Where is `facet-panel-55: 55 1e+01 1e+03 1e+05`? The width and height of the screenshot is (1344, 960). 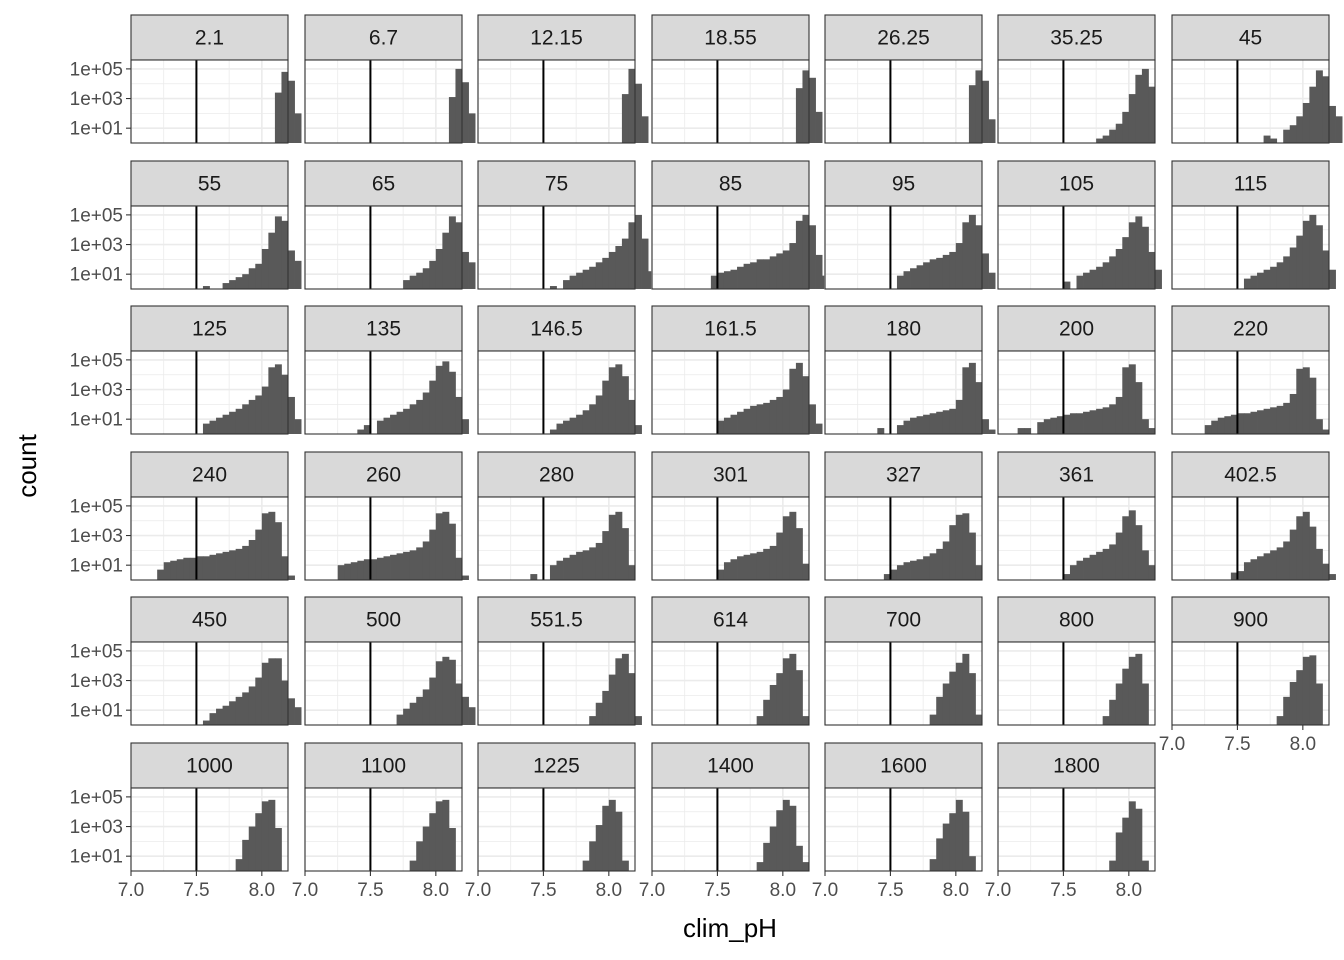 facet-panel-55: 55 1e+01 1e+03 1e+05 is located at coordinates (186, 225).